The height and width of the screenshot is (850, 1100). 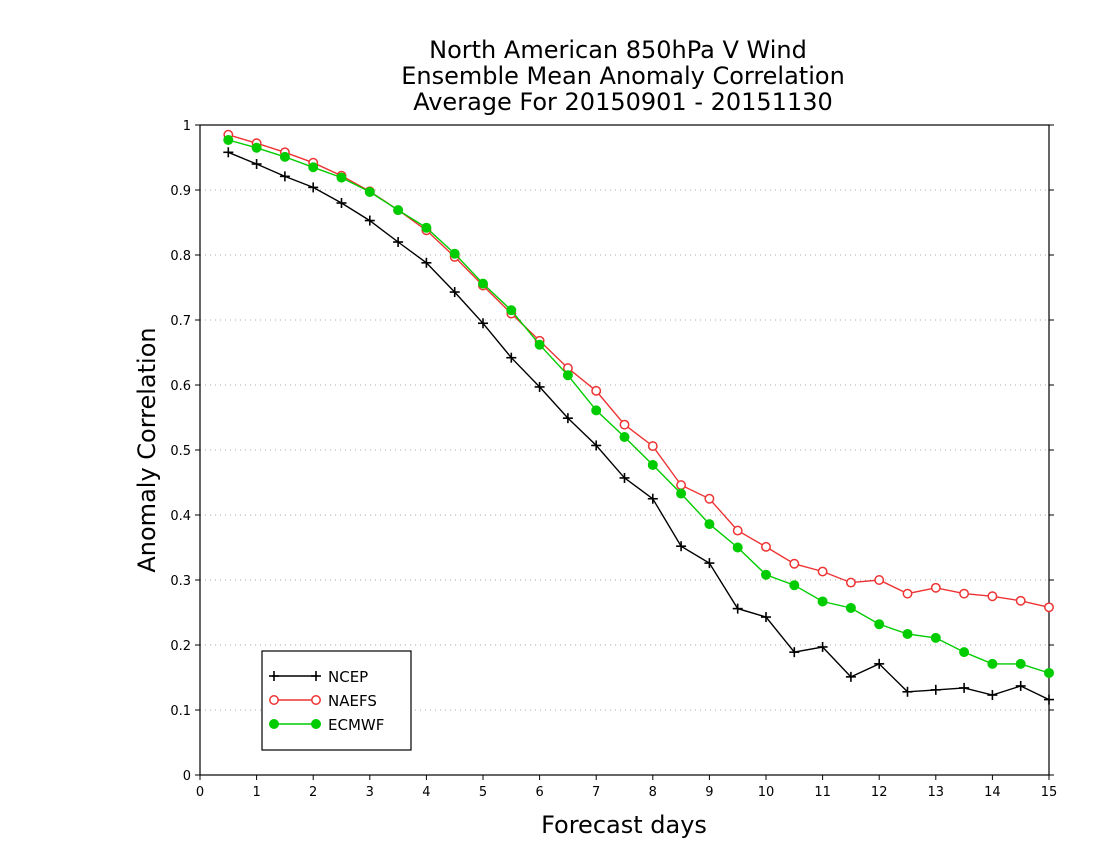 I want to click on x-tick-label: 11, so click(x=822, y=792).